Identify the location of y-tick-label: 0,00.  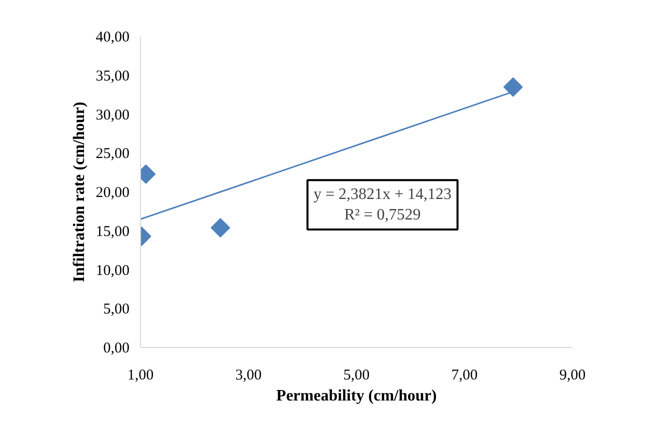
(116, 348).